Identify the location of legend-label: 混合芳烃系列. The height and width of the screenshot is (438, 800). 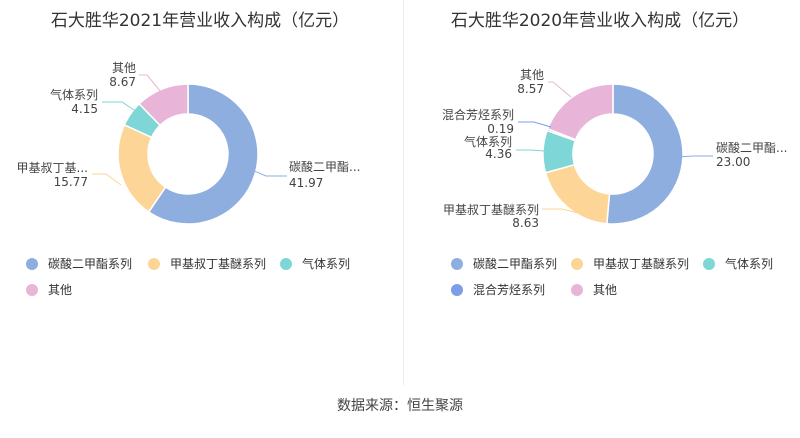
(509, 289).